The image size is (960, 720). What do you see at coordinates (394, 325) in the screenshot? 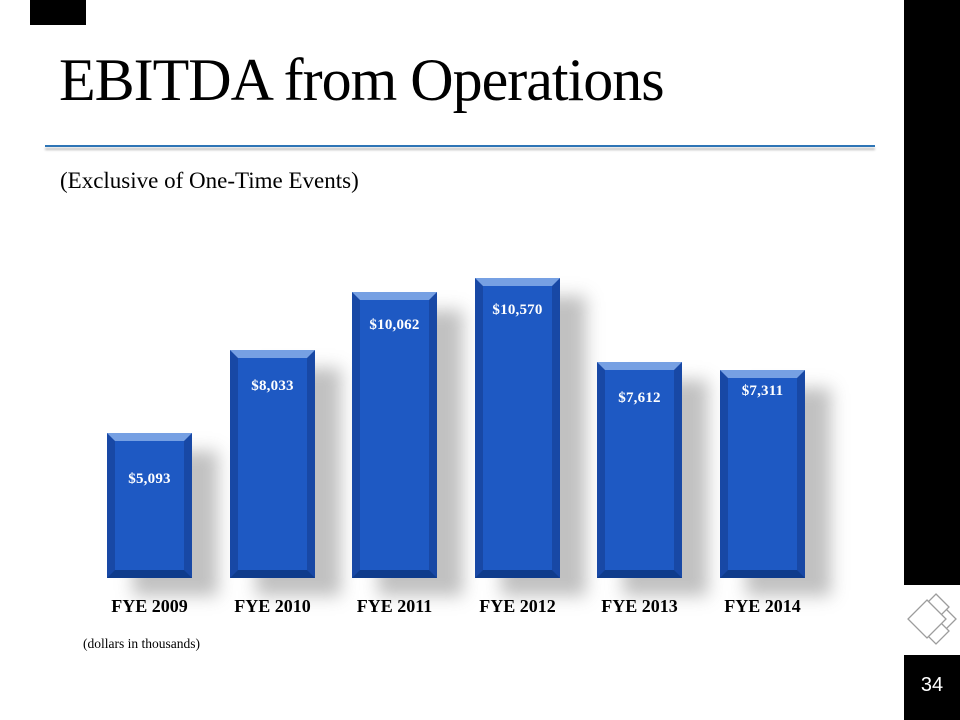
I see `bar-value-label: $10,062` at bounding box center [394, 325].